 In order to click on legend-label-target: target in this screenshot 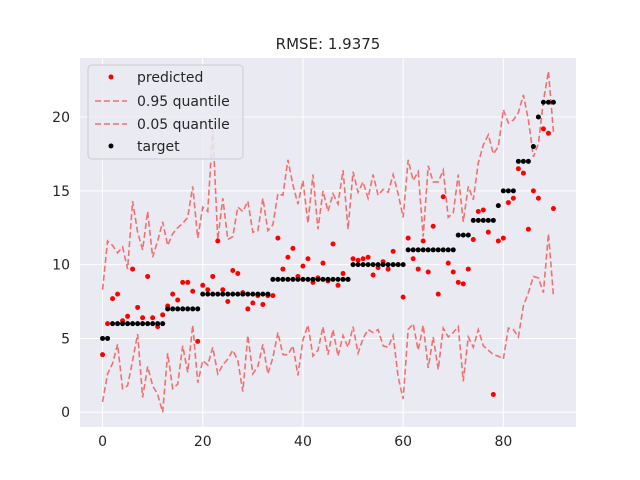, I will do `click(158, 147)`.